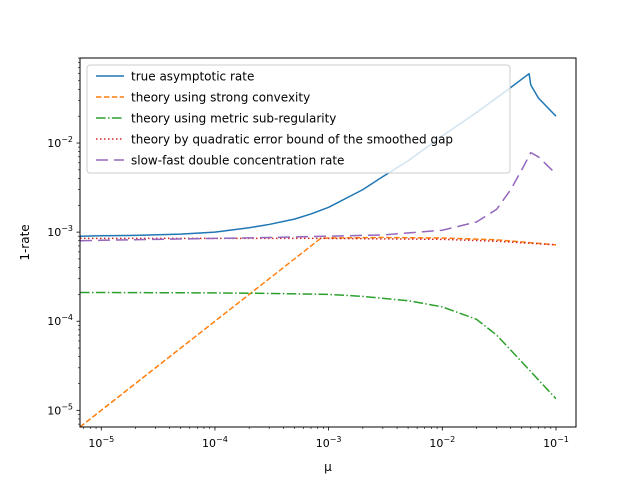 Image resolution: width=640 pixels, height=480 pixels. I want to click on y-tick-label: 10⁻³, so click(60, 231).